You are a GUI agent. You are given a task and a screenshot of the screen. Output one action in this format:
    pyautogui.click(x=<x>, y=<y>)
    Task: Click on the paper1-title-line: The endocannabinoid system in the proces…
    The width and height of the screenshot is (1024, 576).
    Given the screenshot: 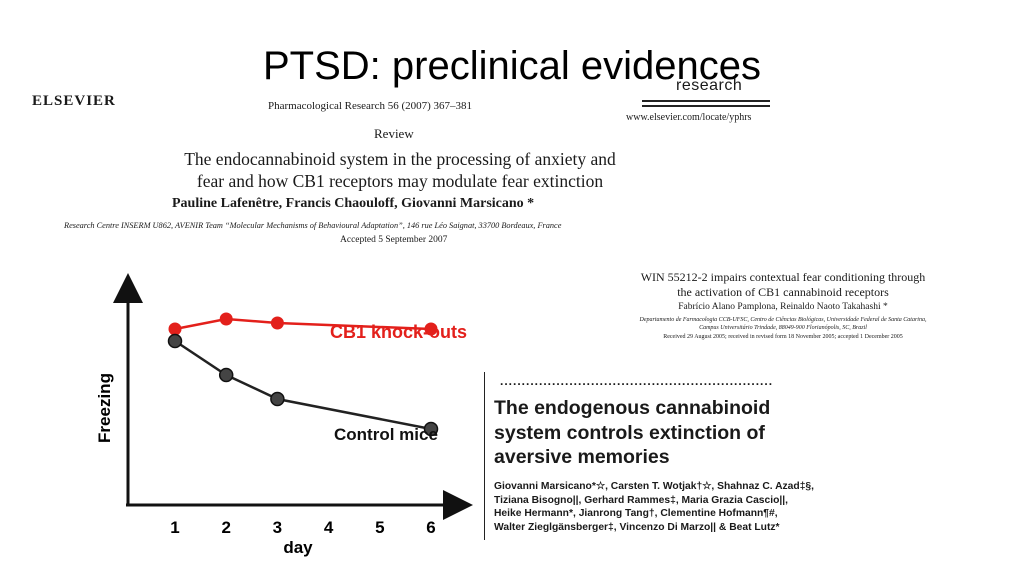 What is the action you would take?
    pyautogui.click(x=400, y=159)
    